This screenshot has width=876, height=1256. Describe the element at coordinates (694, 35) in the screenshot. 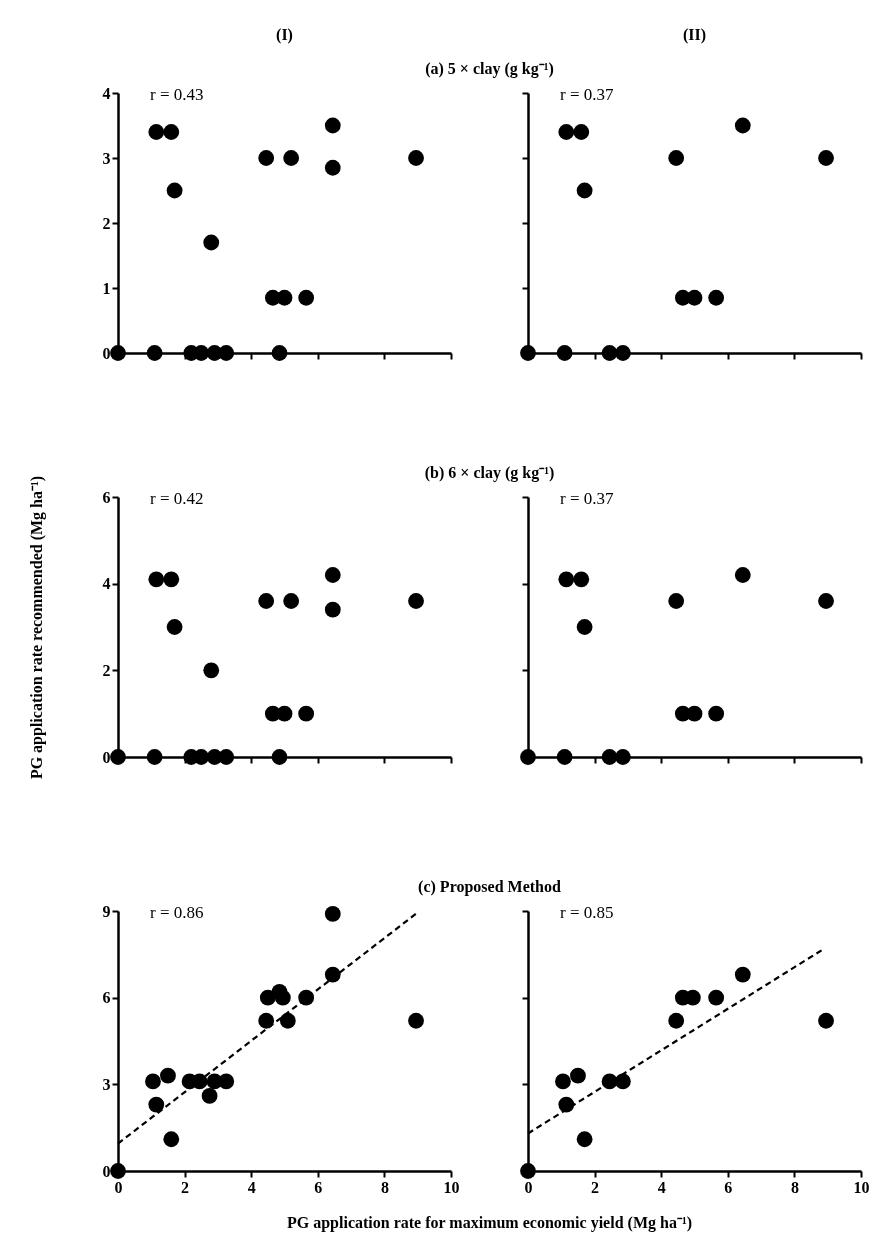

I see `chart-title: (II)` at that location.